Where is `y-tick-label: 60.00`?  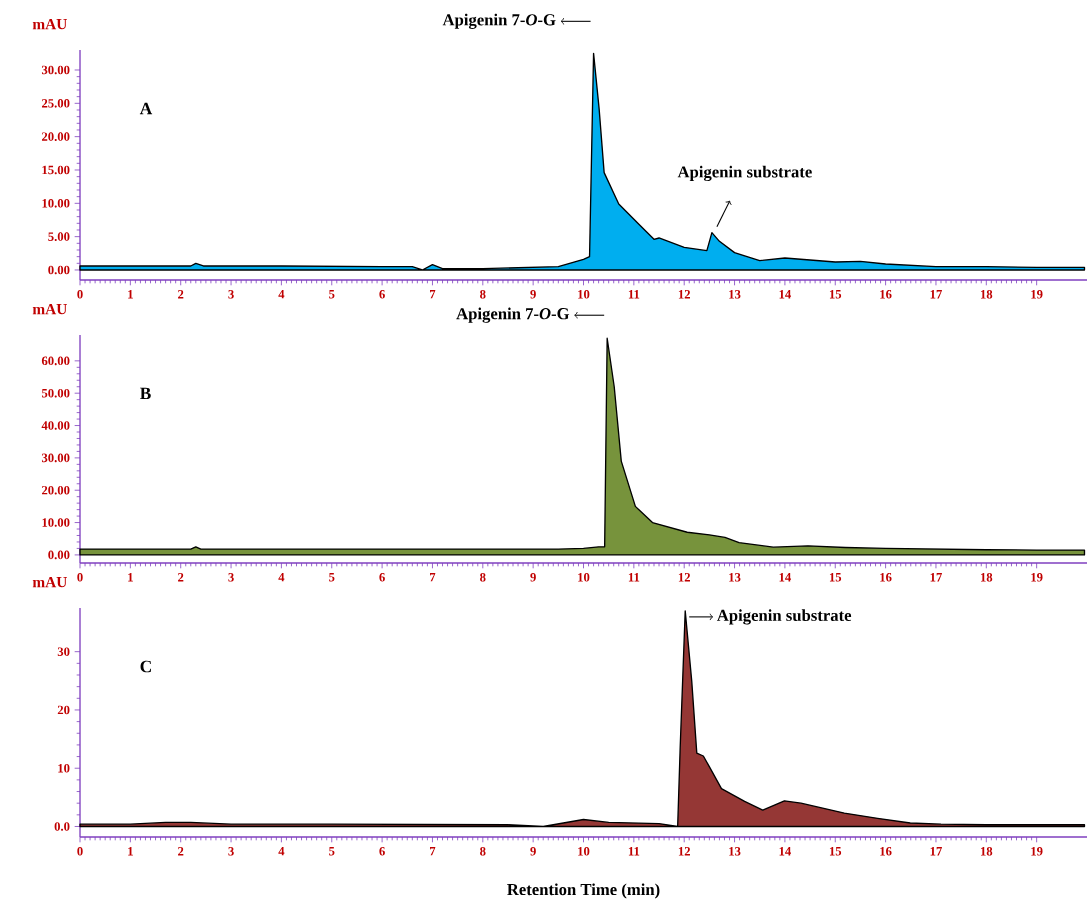
y-tick-label: 60.00 is located at coordinates (55, 361).